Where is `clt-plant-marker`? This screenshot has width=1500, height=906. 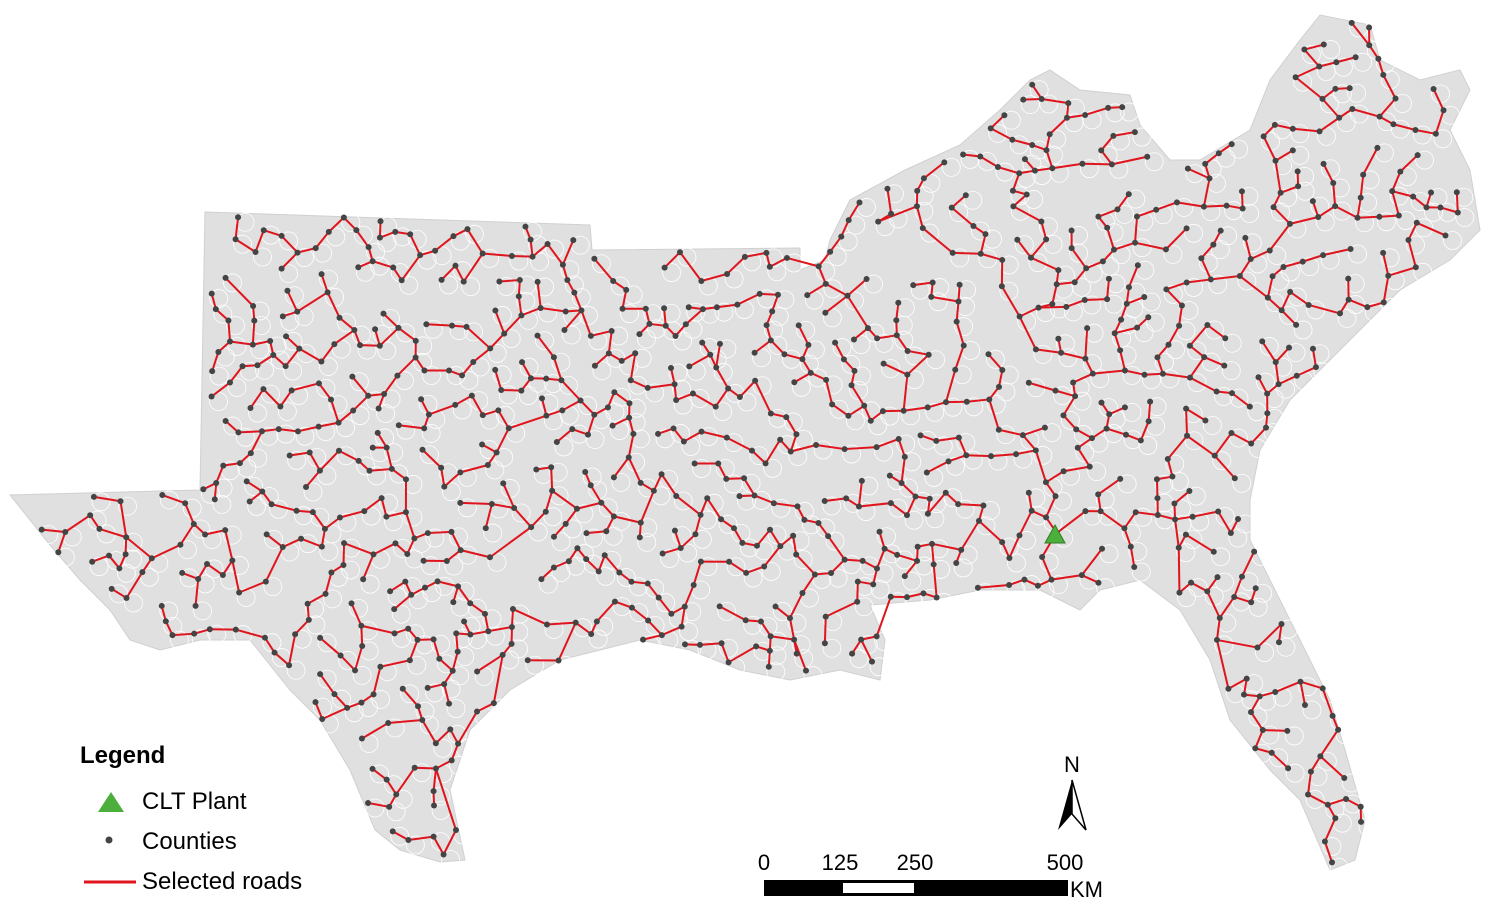 clt-plant-marker is located at coordinates (1055, 533).